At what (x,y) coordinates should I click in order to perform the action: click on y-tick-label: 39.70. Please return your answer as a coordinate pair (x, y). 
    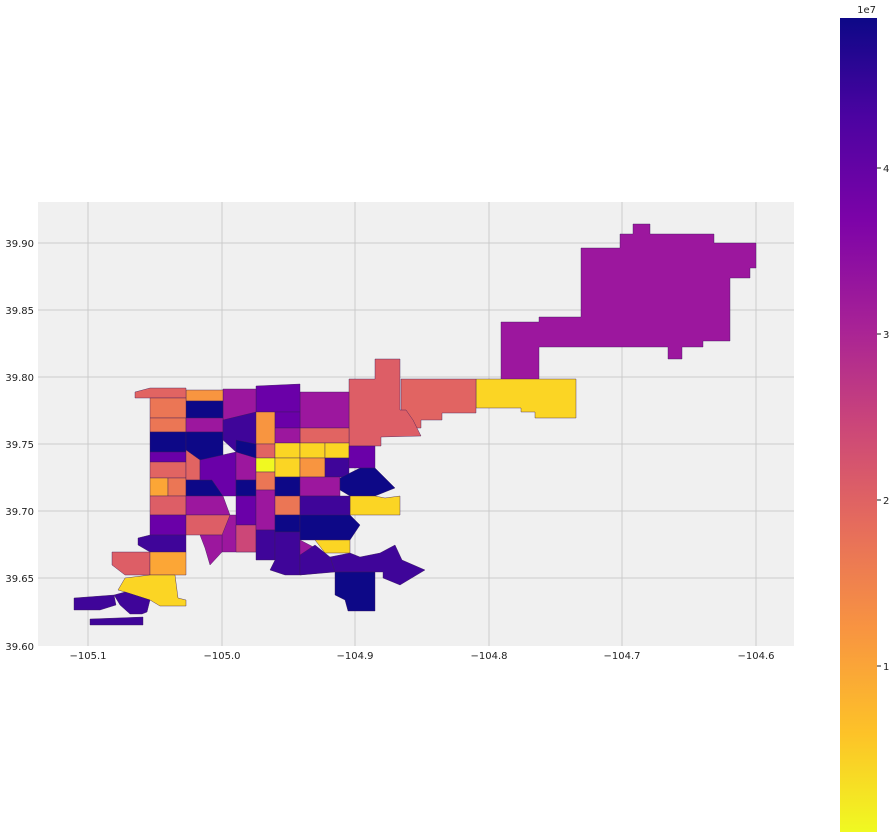
    Looking at the image, I should click on (19, 512).